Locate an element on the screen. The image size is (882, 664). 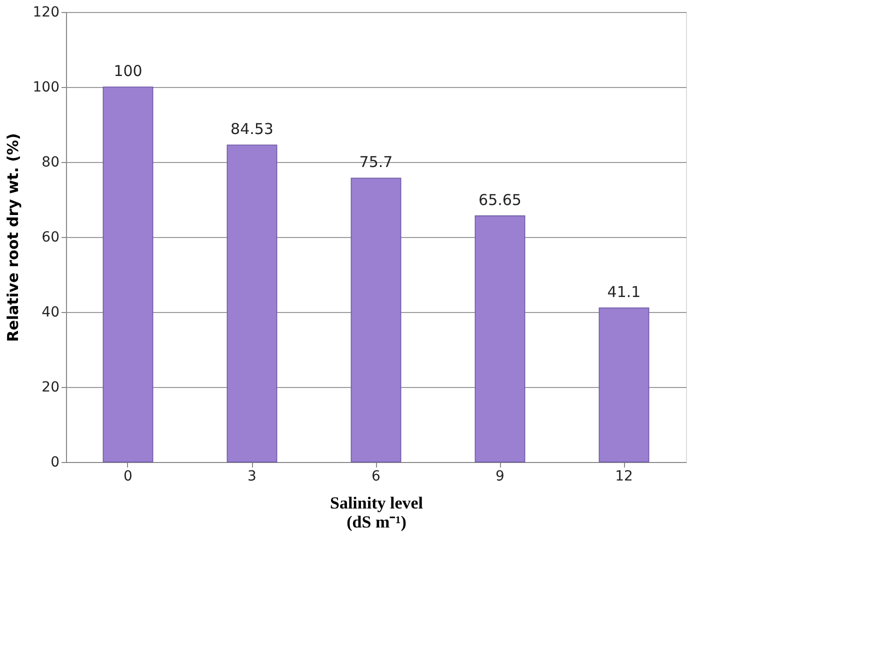
data-label: 84.53 is located at coordinates (252, 129).